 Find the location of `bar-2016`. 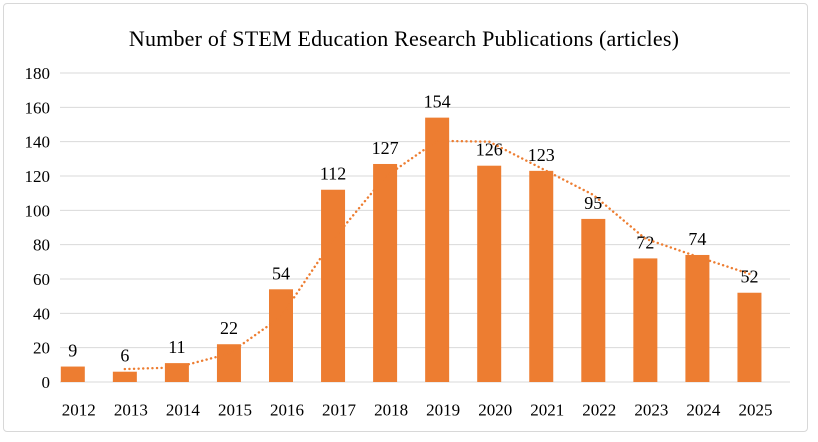

bar-2016 is located at coordinates (281, 335).